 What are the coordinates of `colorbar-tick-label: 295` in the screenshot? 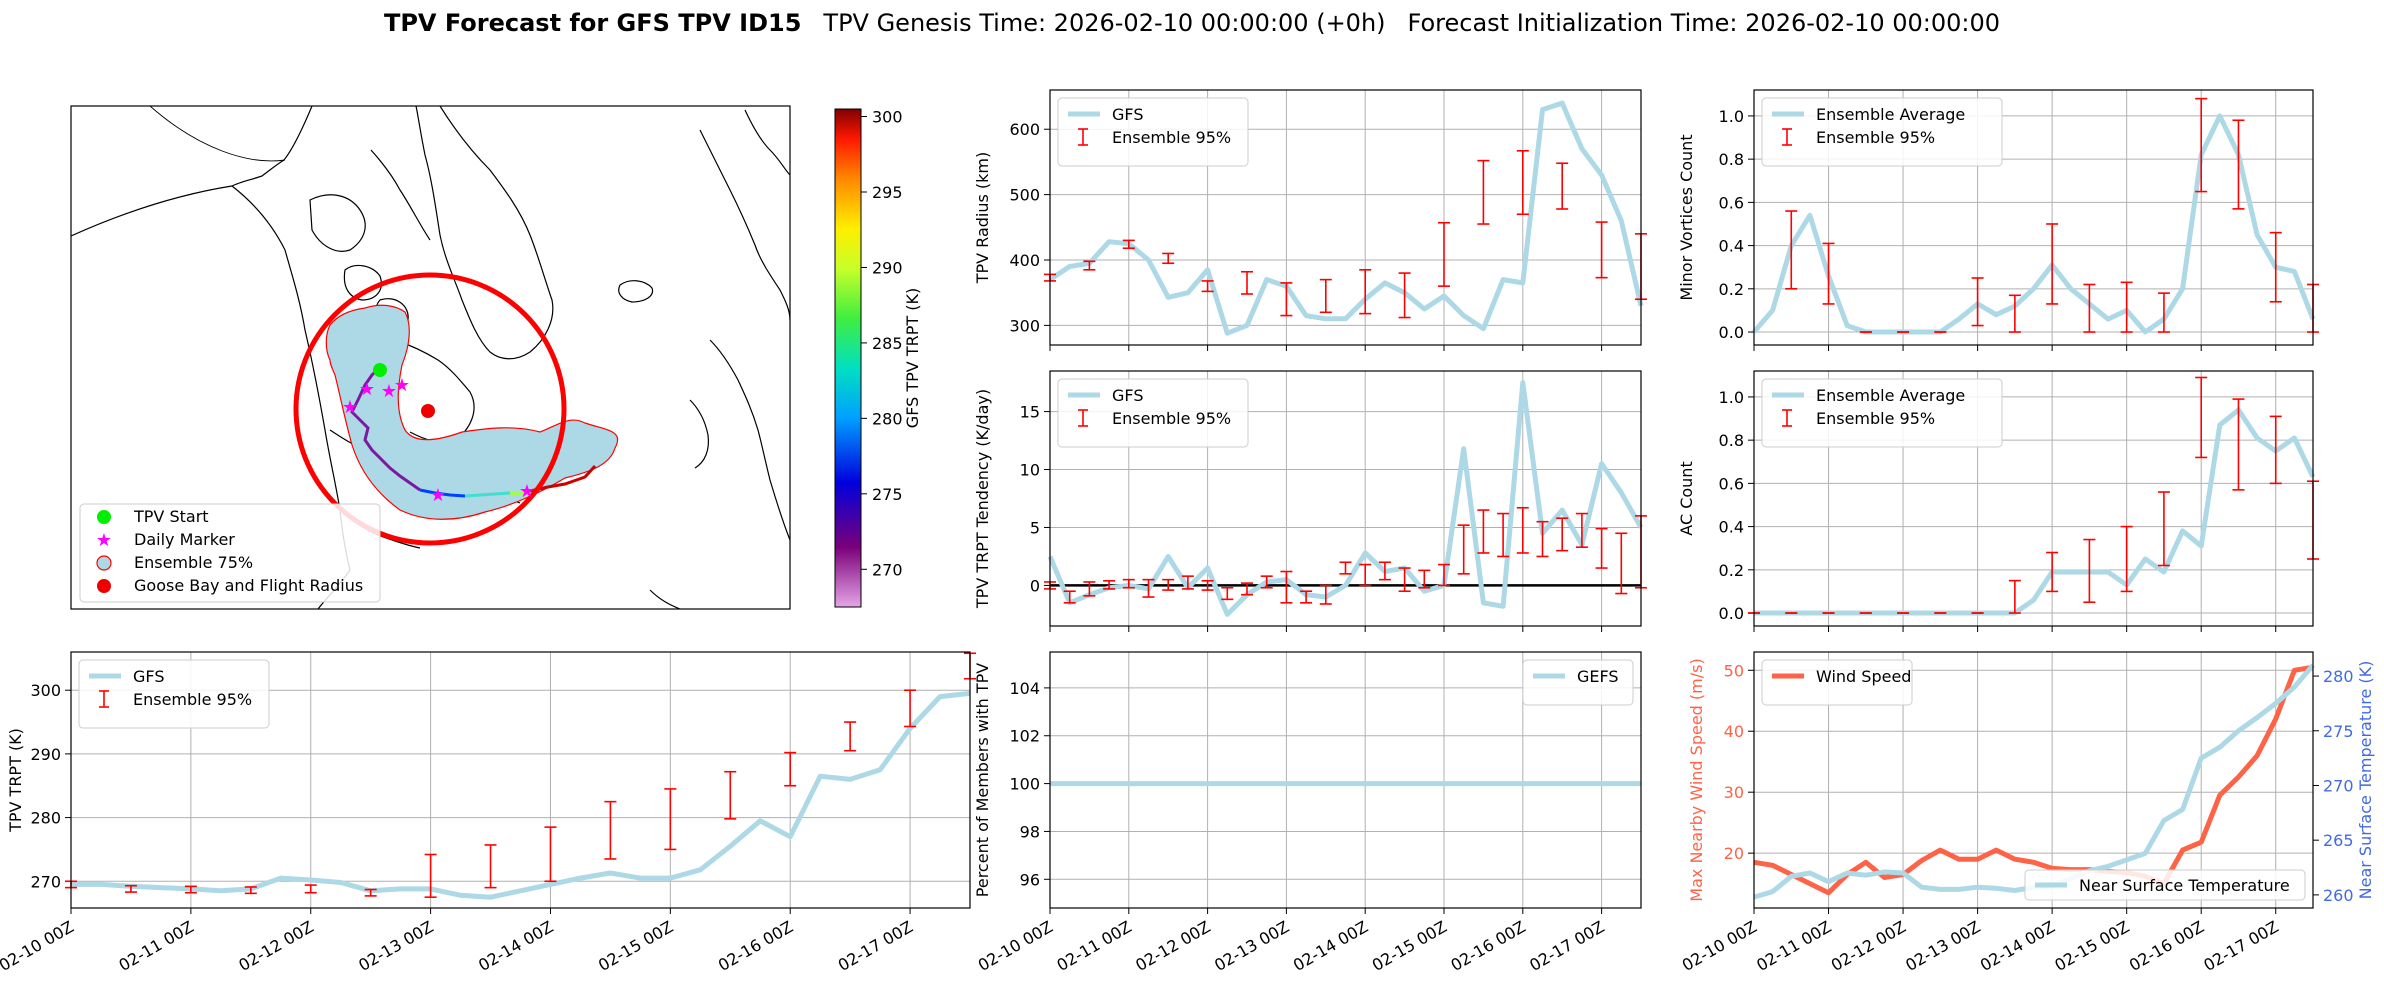 It's located at (887, 192).